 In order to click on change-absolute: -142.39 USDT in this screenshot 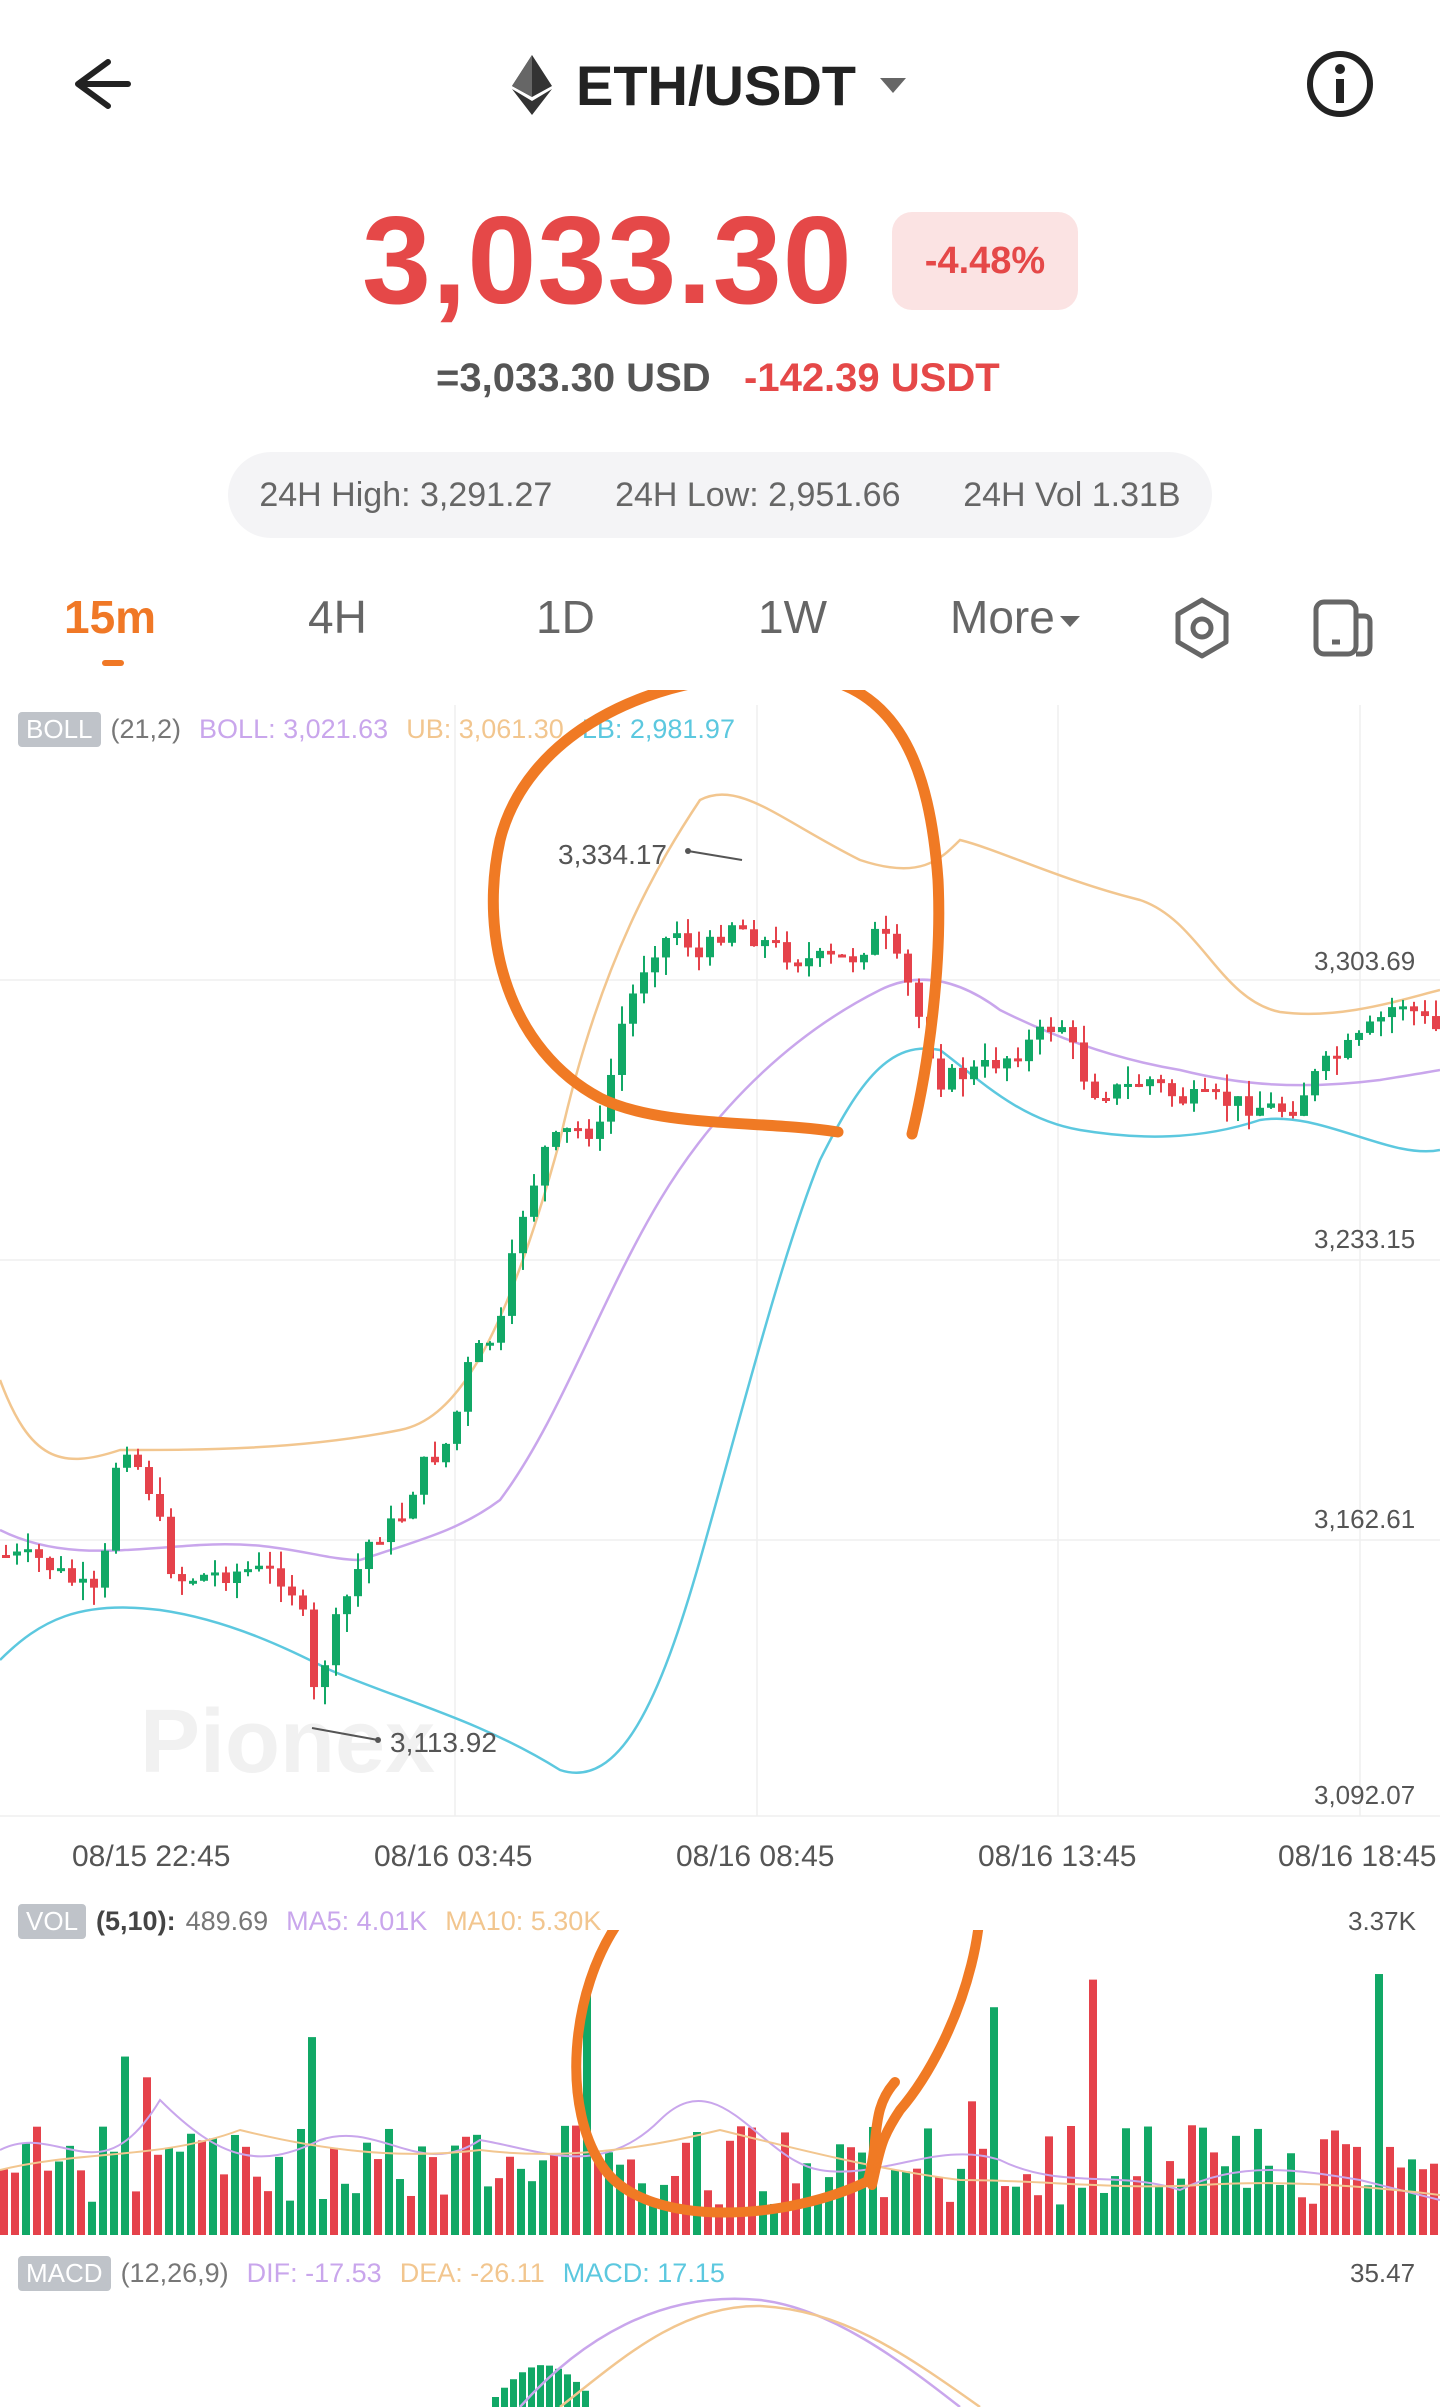, I will do `click(872, 378)`.